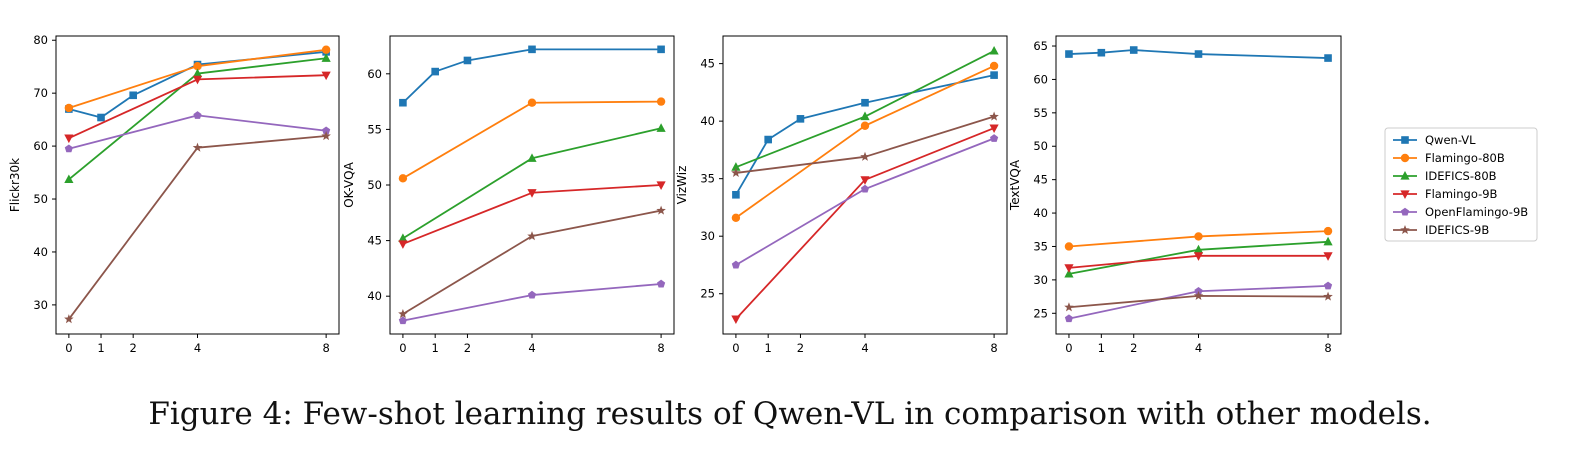  I want to click on series-line-flamingo-80b, so click(865, 142).